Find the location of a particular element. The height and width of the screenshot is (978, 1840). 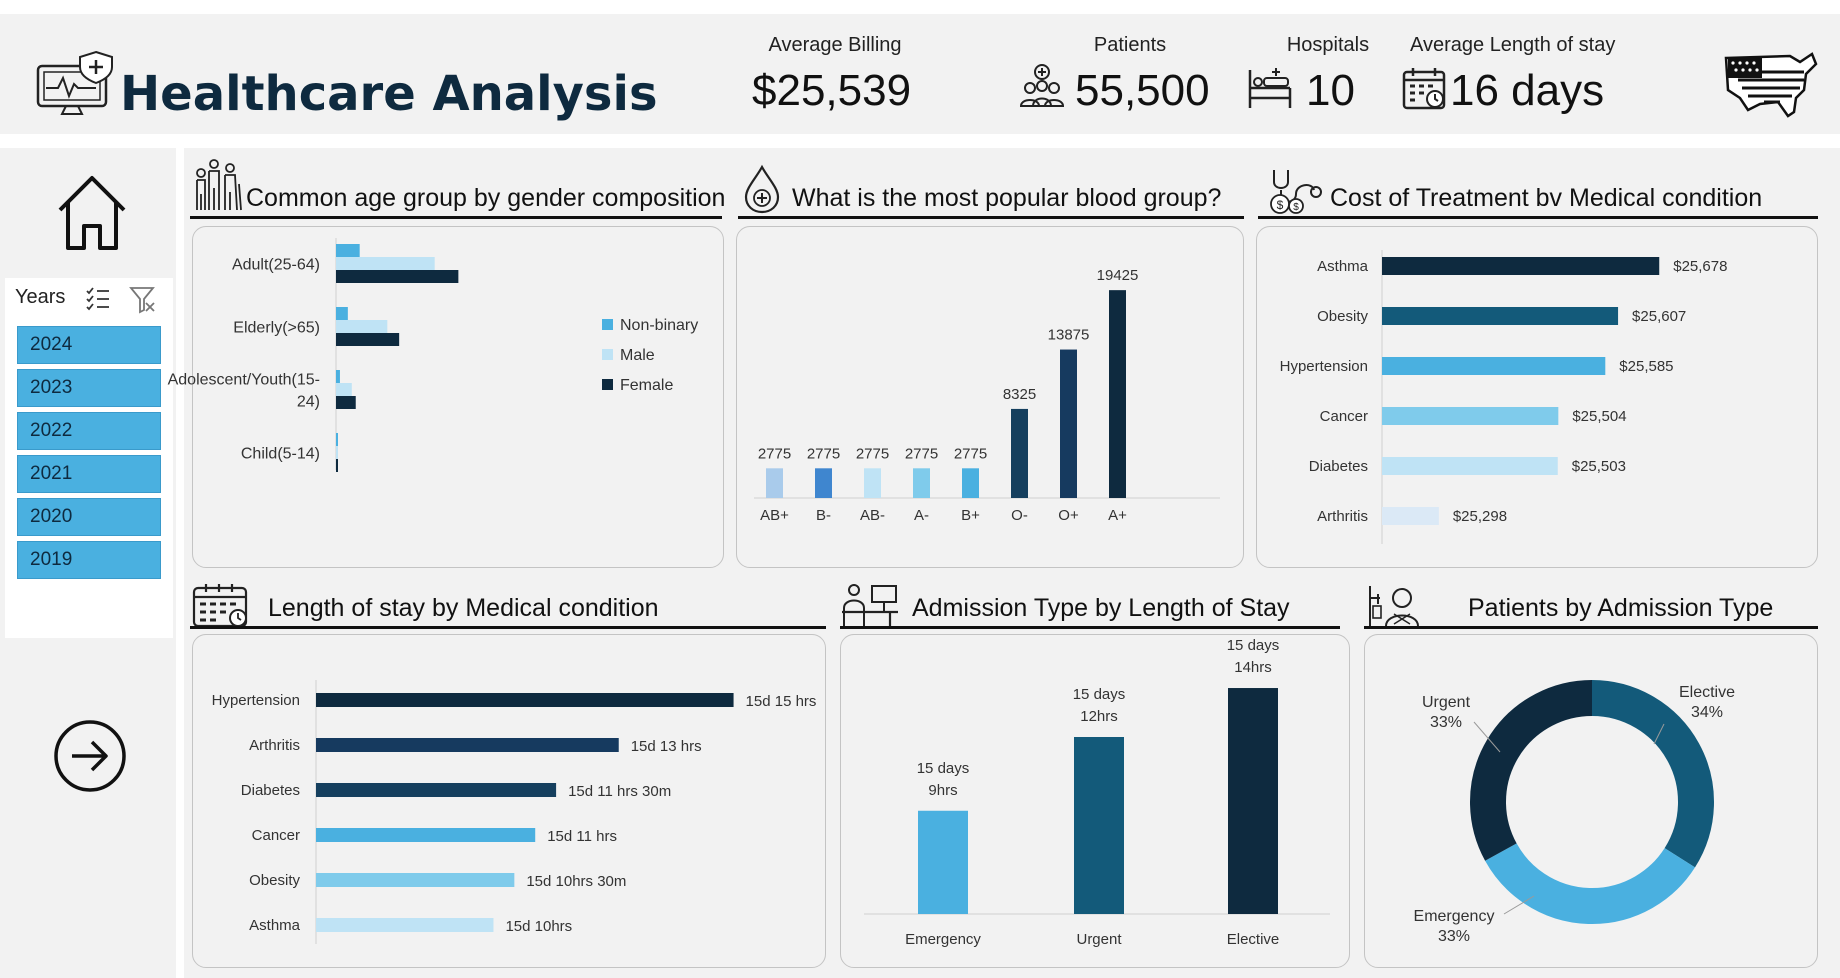

cost-category-label: Hypertension is located at coordinates (1324, 366).